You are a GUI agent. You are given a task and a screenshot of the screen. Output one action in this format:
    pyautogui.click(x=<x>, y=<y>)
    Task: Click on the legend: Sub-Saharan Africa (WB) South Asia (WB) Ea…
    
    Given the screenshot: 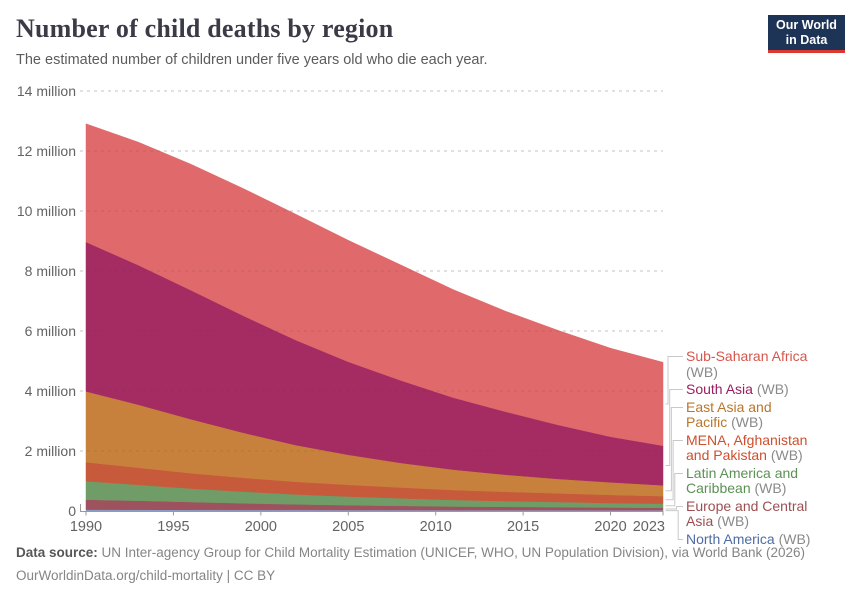 What is the action you would take?
    pyautogui.click(x=762, y=448)
    